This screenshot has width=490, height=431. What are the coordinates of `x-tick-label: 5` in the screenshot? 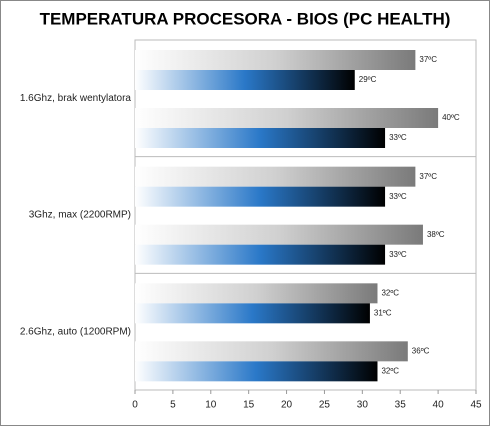 It's located at (173, 405).